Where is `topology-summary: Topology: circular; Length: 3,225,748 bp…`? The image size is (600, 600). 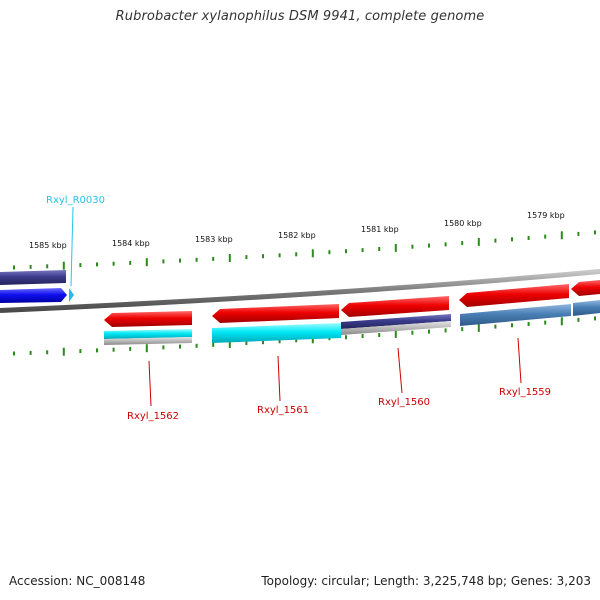 topology-summary: Topology: circular; Length: 3,225,748 bp… is located at coordinates (426, 581).